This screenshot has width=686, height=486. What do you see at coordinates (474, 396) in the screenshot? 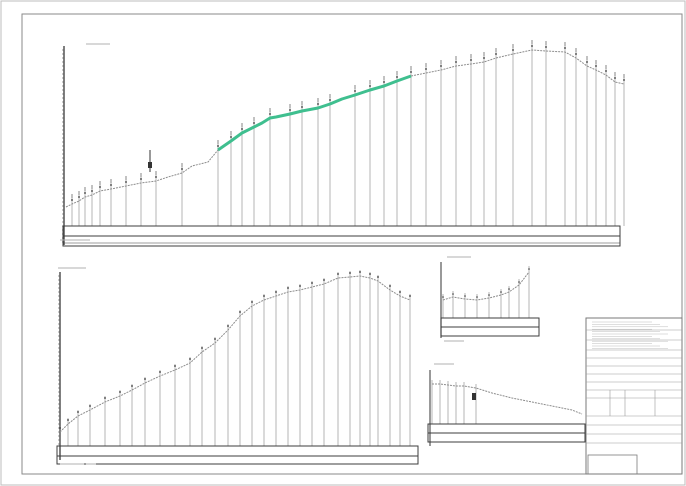
I see `small-lower-marker` at bounding box center [474, 396].